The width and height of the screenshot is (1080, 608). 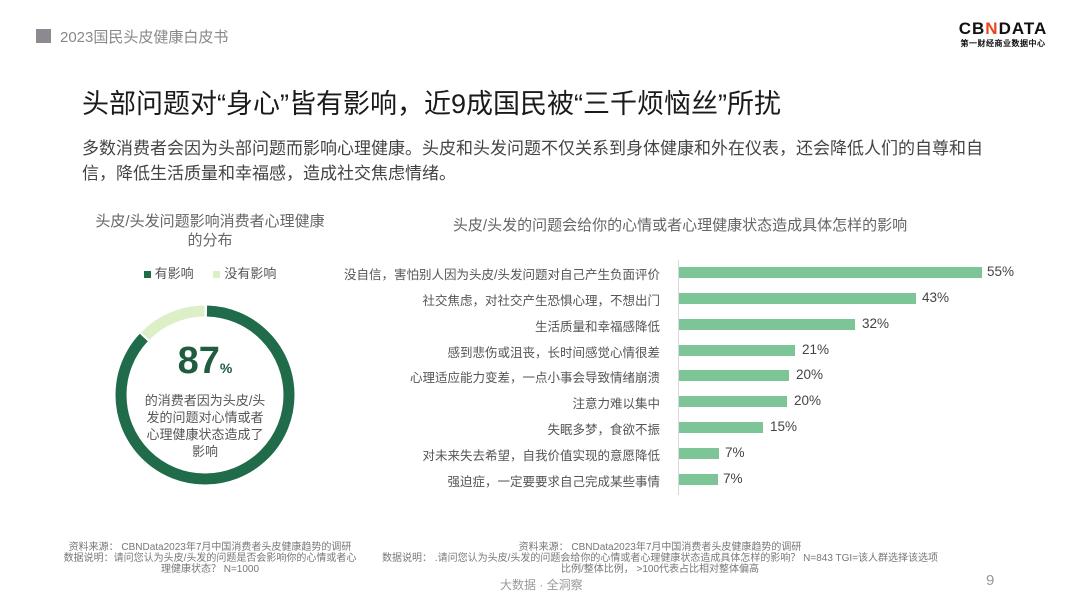 What do you see at coordinates (936, 297) in the screenshot?
I see `bar-value: 43%` at bounding box center [936, 297].